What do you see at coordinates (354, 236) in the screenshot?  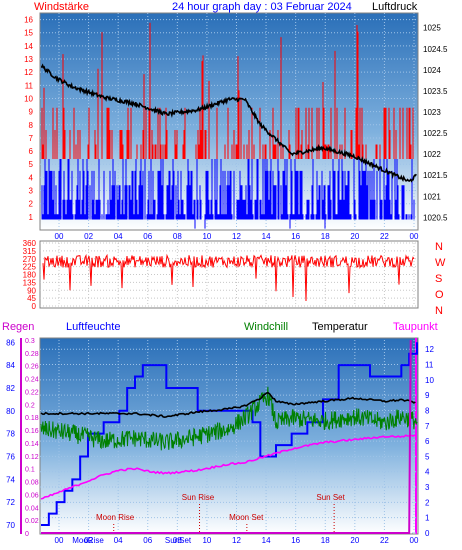 I see `wind-x-tick: 20` at bounding box center [354, 236].